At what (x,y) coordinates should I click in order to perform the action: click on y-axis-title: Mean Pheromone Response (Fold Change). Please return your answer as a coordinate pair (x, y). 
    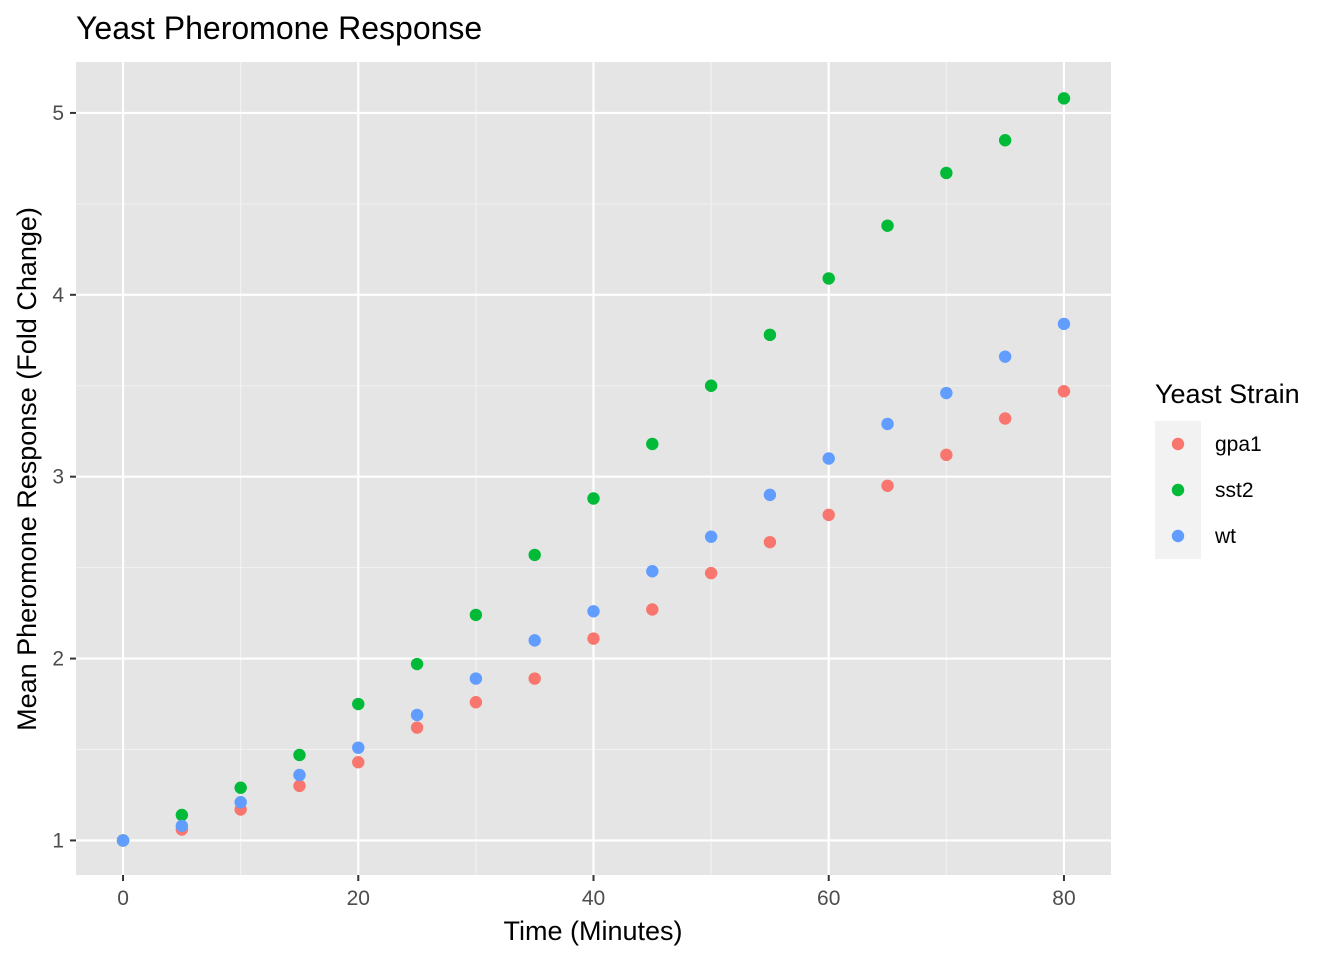
    Looking at the image, I should click on (27, 469).